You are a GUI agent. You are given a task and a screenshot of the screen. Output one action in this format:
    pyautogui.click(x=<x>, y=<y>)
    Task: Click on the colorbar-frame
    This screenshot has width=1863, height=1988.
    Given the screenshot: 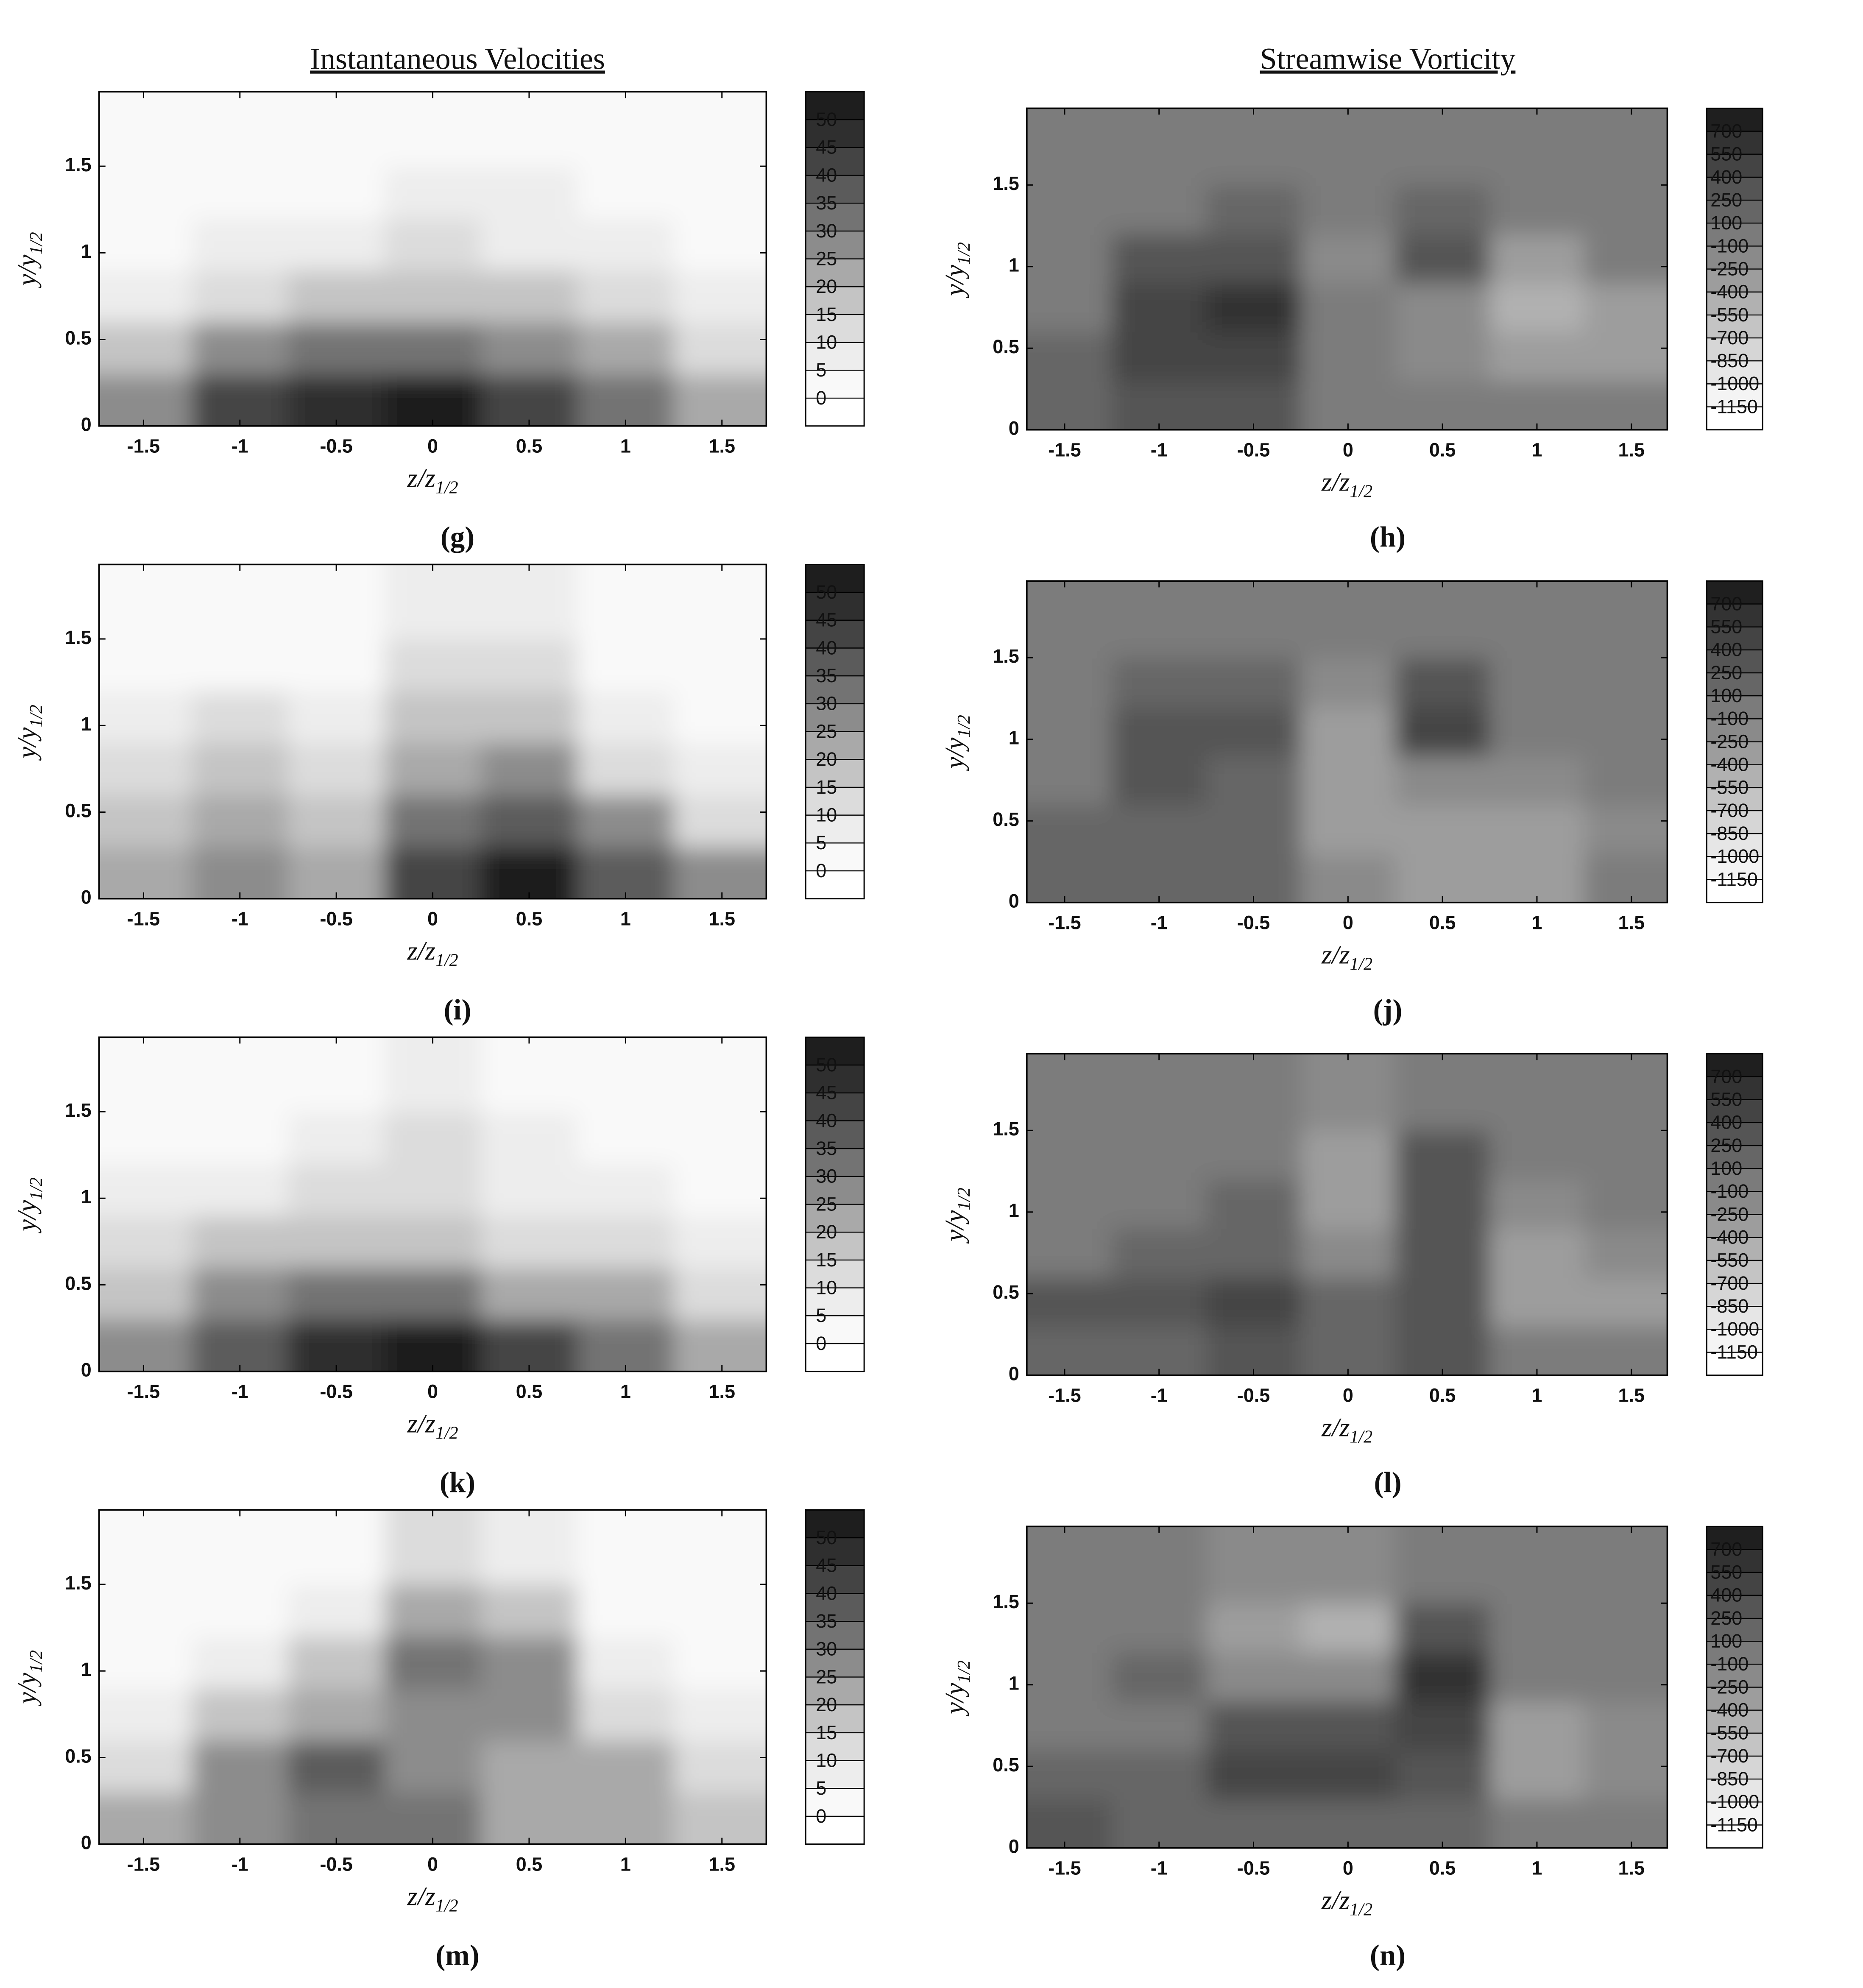 What is the action you would take?
    pyautogui.click(x=1734, y=741)
    